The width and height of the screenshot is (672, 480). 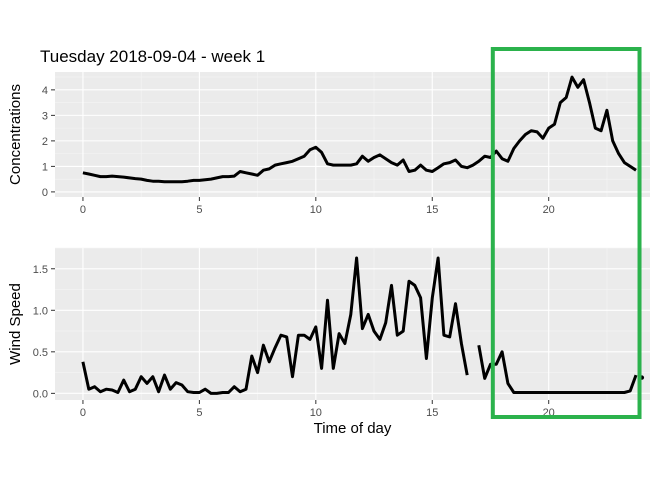 I want to click on y-tick-label: 0.0, so click(x=40, y=394).